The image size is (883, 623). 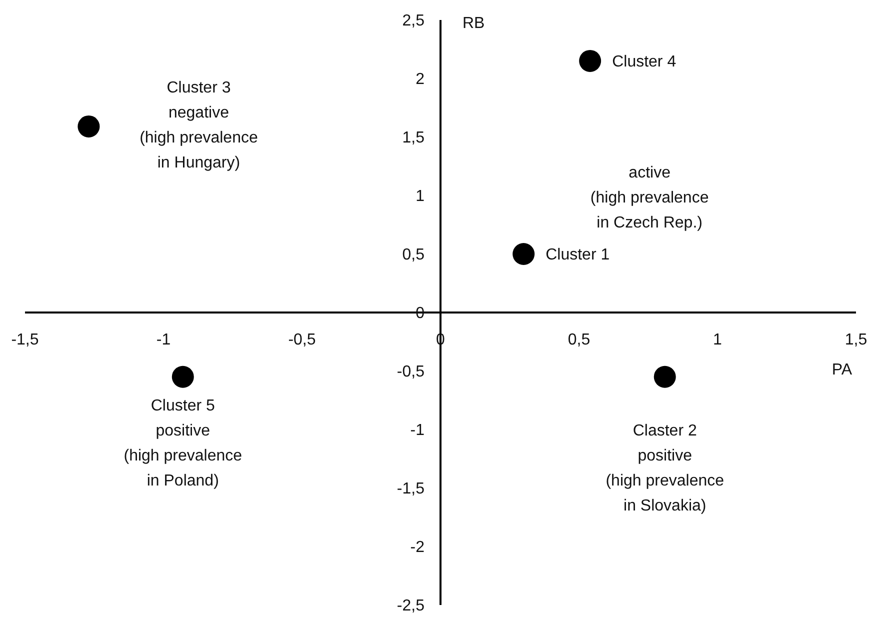 What do you see at coordinates (420, 197) in the screenshot?
I see `y-tick-label: 1` at bounding box center [420, 197].